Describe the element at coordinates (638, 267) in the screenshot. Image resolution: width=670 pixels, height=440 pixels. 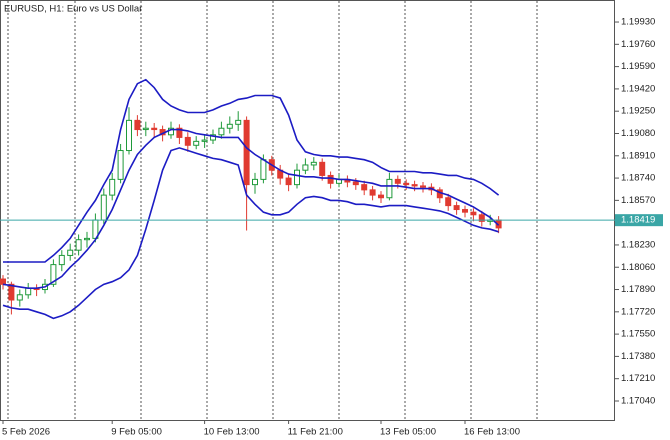
I see `y-tick-label: 1.18060` at that location.